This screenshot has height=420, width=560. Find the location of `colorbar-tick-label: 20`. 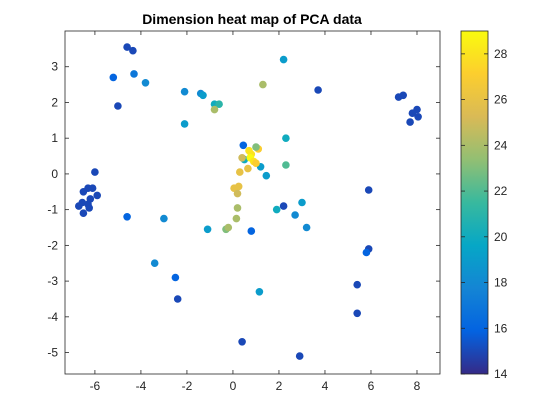

colorbar-tick-label: 20 is located at coordinates (501, 237).